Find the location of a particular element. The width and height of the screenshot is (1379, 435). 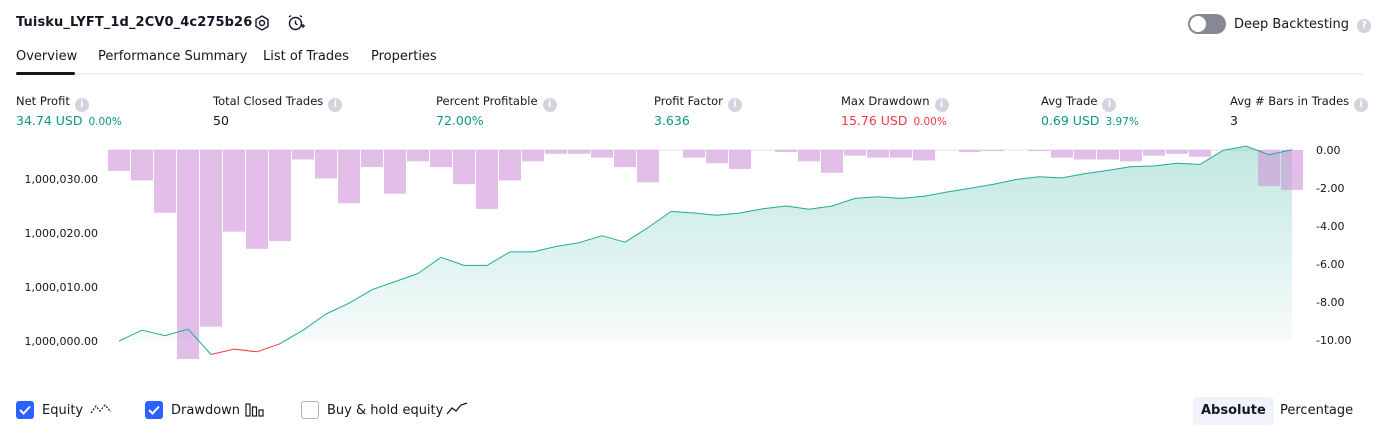

absolute-button: Absolute is located at coordinates (1233, 411).